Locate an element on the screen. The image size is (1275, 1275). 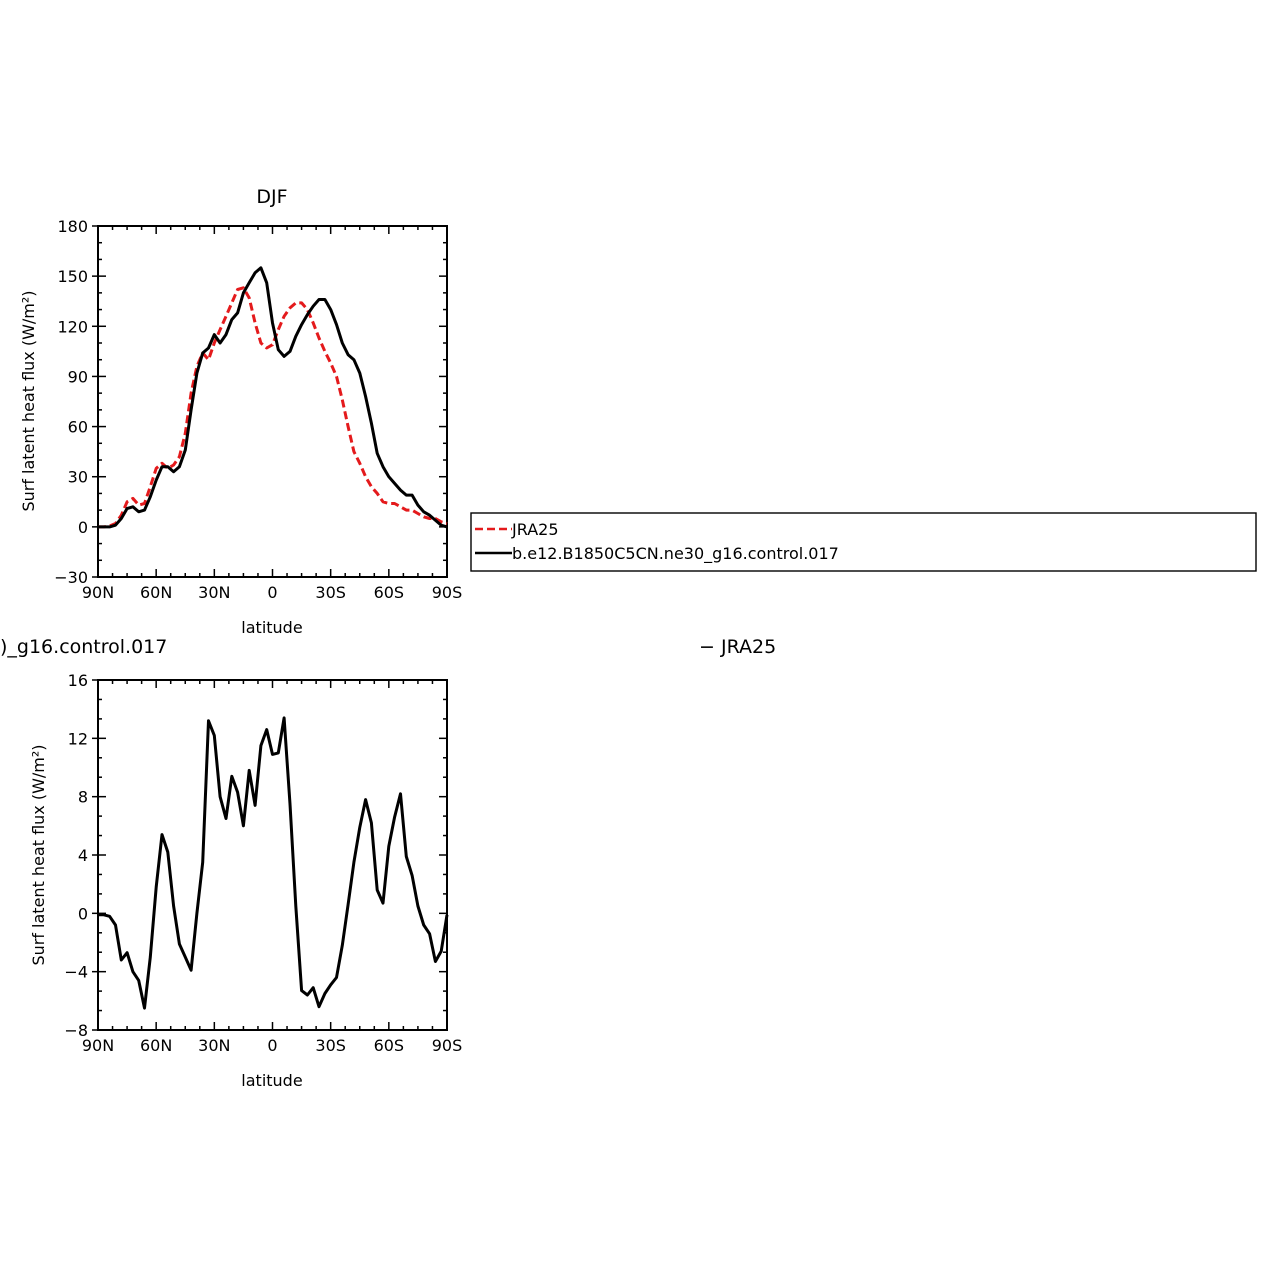
y-tick-label: 16 is located at coordinates (78, 680).